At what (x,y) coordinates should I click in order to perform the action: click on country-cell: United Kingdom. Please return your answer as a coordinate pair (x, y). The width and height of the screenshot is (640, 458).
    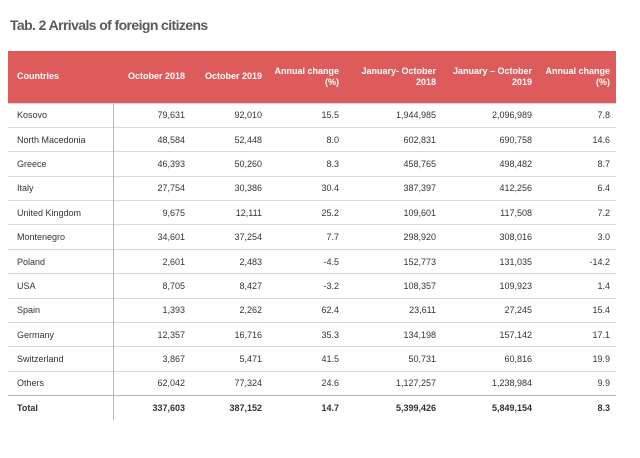
    Looking at the image, I should click on (60, 212).